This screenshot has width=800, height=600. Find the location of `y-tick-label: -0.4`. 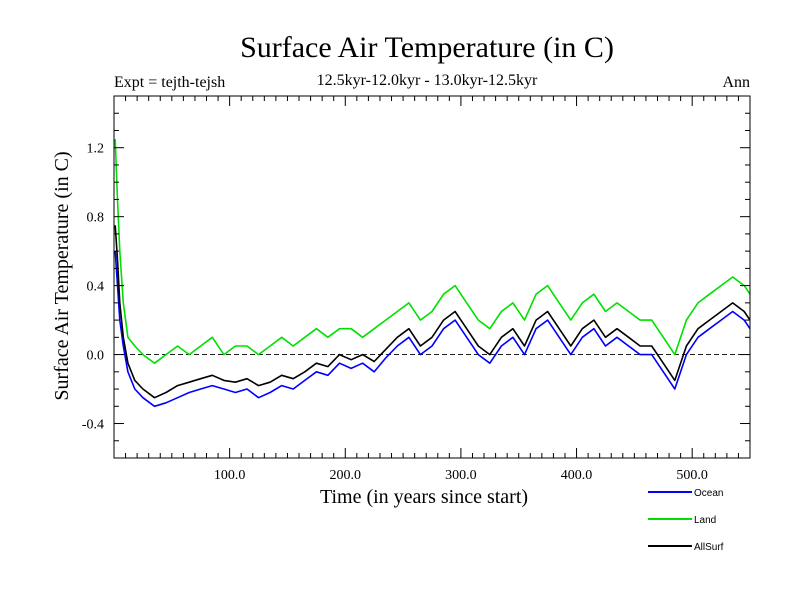

y-tick-label: -0.4 is located at coordinates (93, 425).